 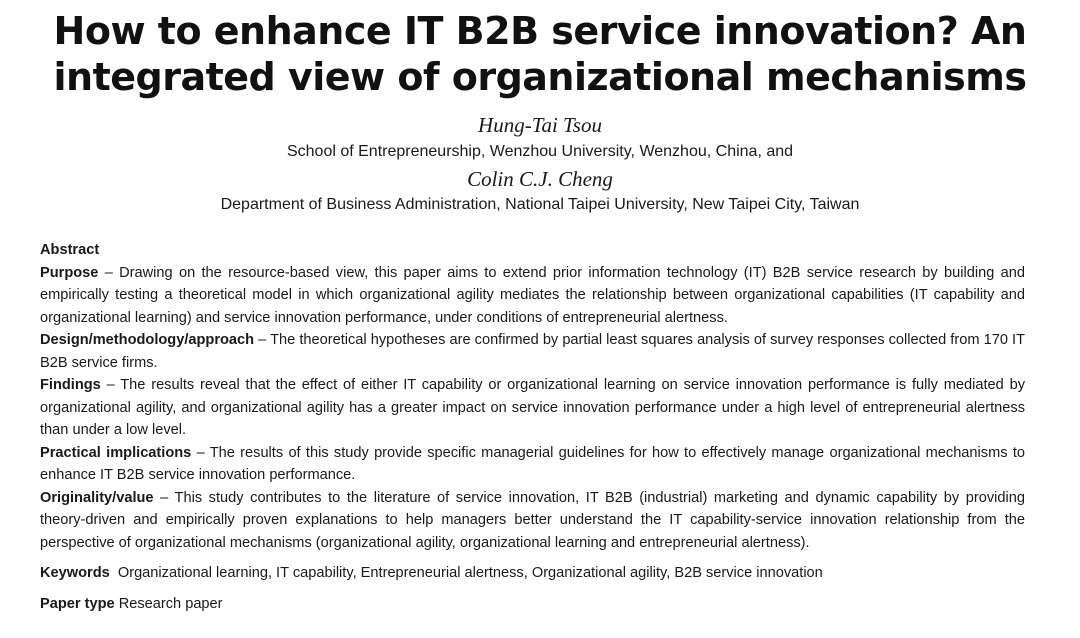 What do you see at coordinates (147, 340) in the screenshot?
I see `section-label: Design/methodology/approach` at bounding box center [147, 340].